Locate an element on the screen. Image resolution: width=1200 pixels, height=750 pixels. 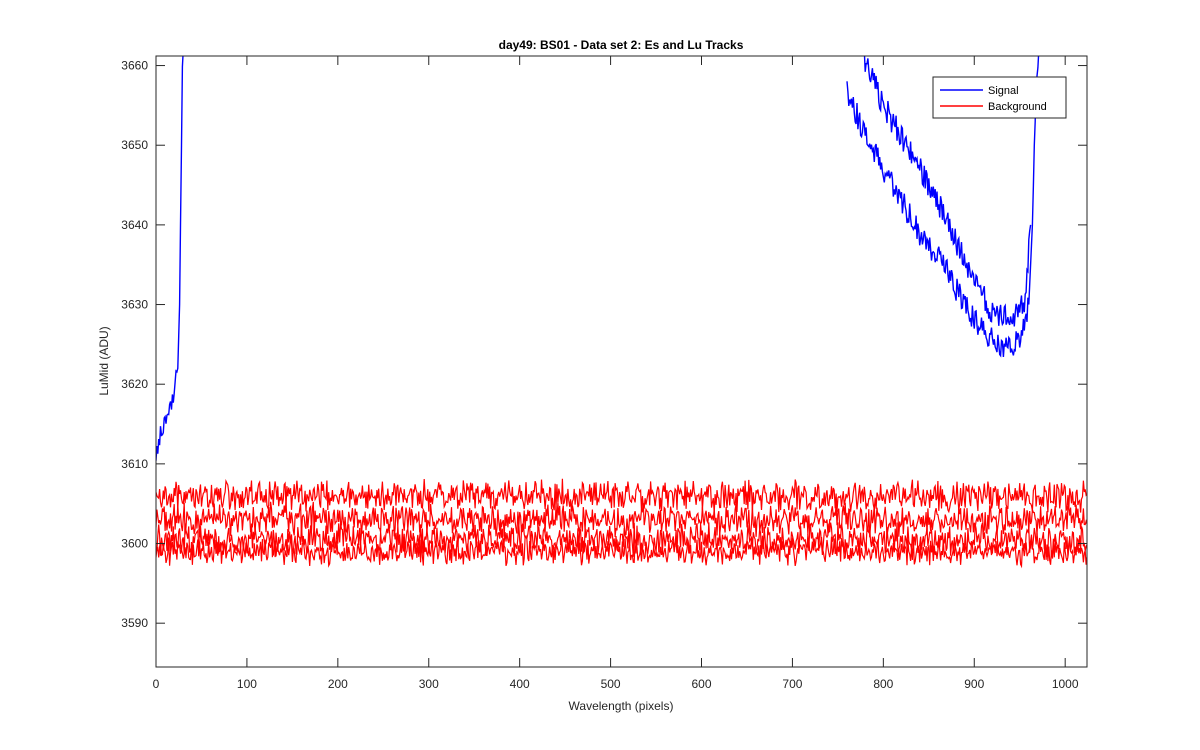
y-tick-label: 3650 is located at coordinates (134, 145).